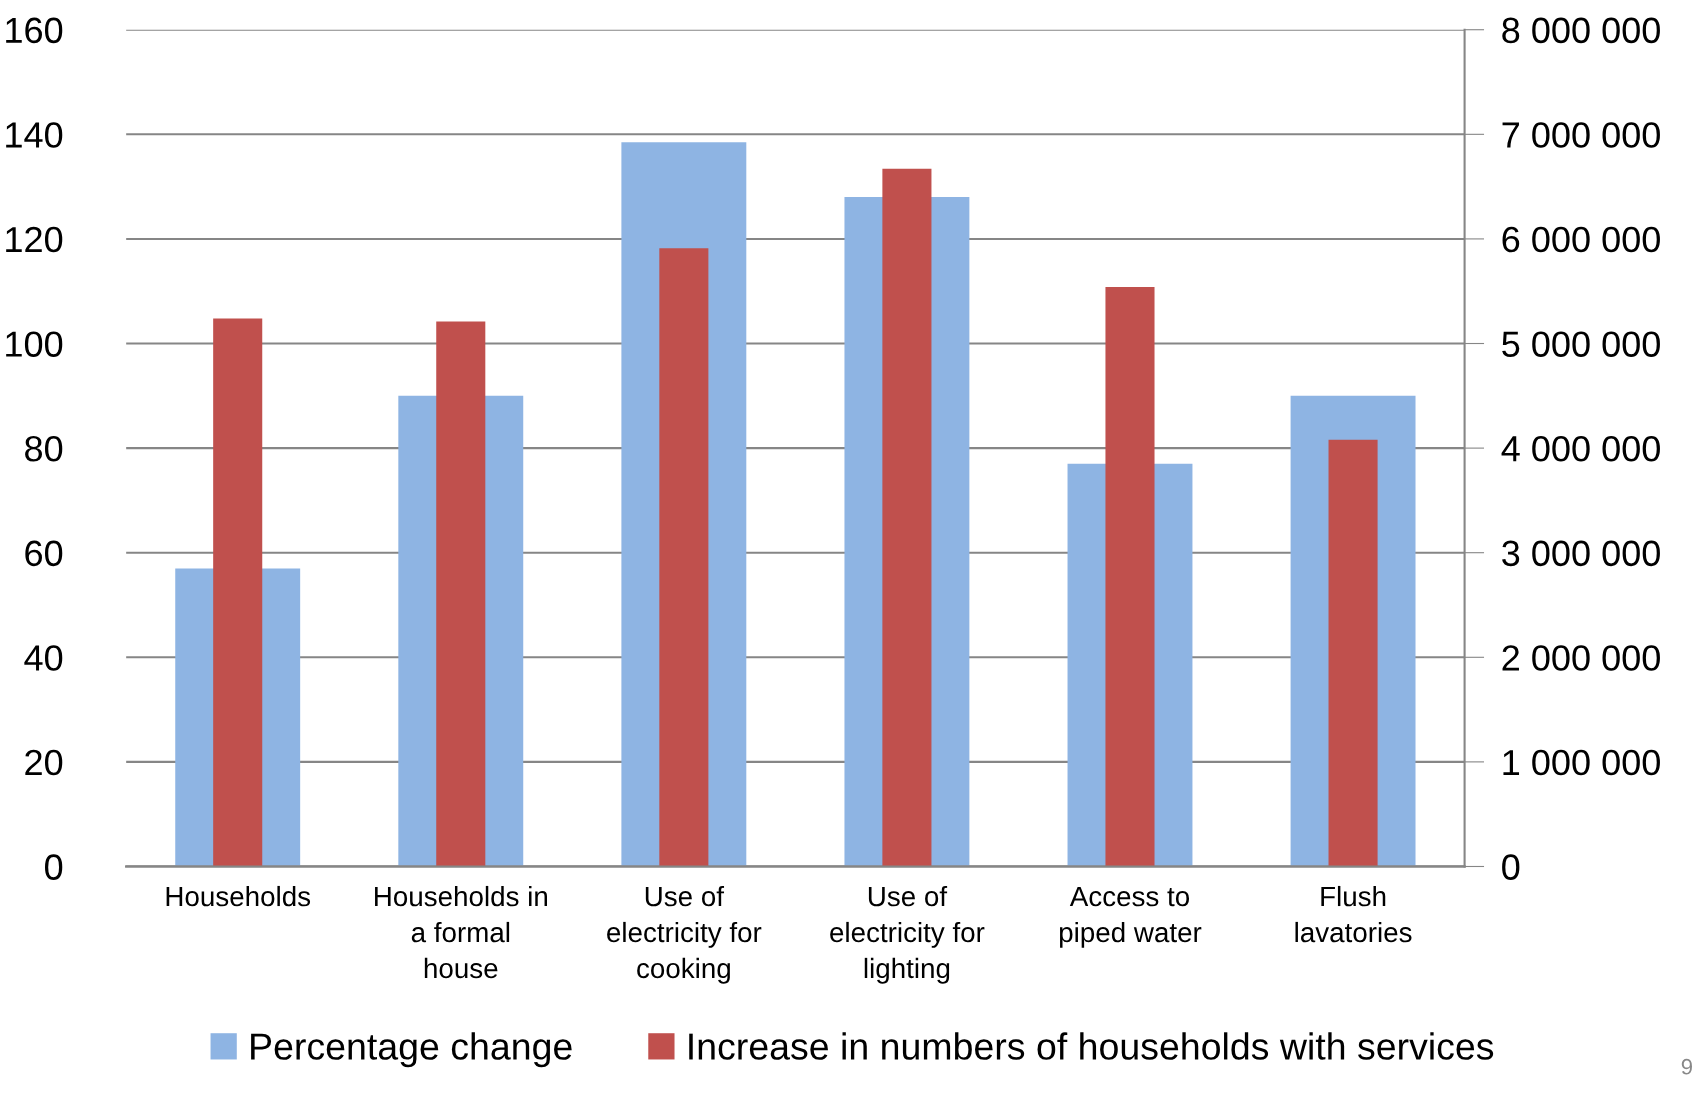 The width and height of the screenshot is (1705, 1101). I want to click on x-tick-label: Use of electricity for cooking, so click(684, 934).